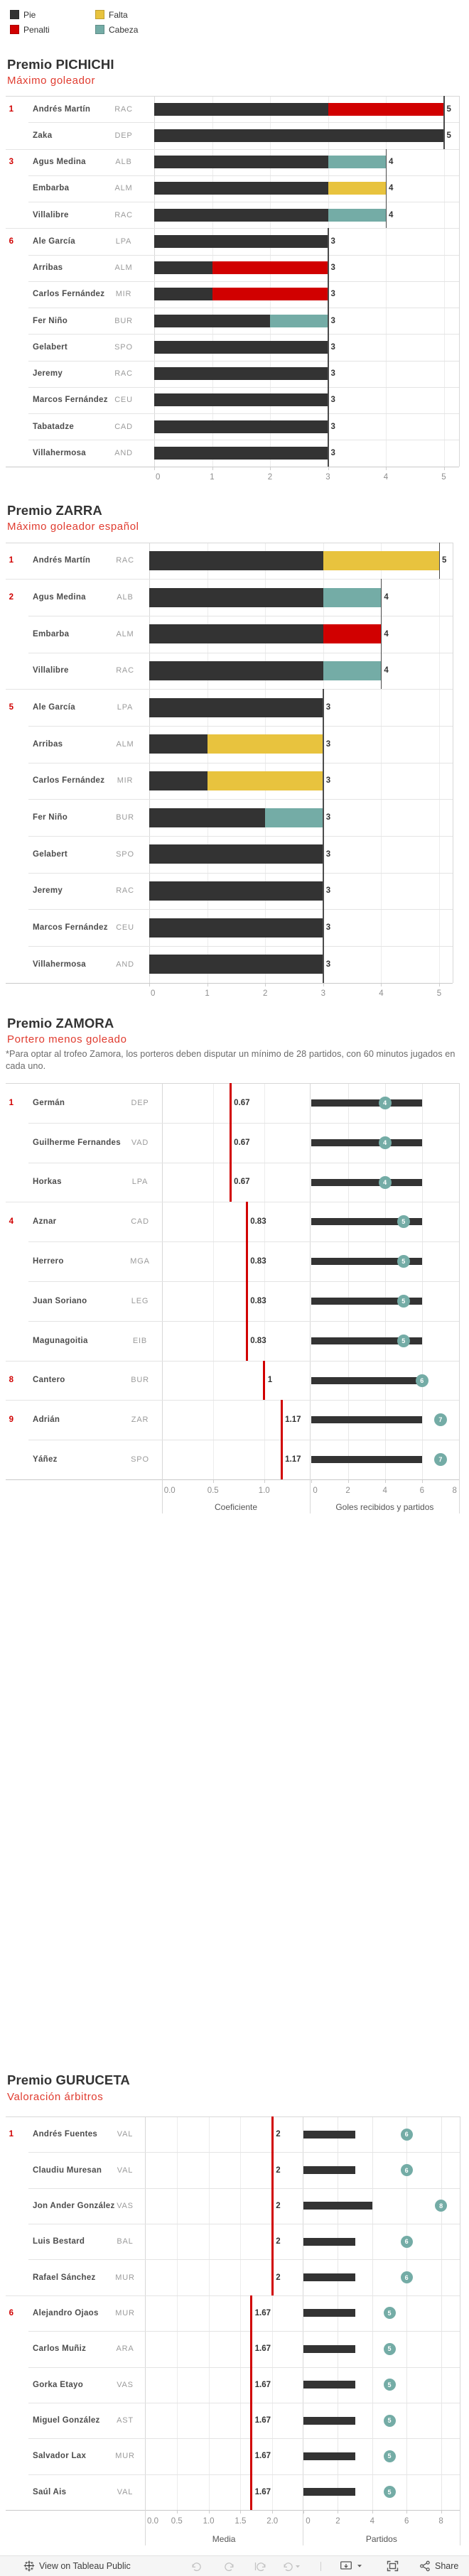 The width and height of the screenshot is (469, 2576). Describe the element at coordinates (127, 30) in the screenshot. I see `legend-item-cabeza: Cabeza` at that location.